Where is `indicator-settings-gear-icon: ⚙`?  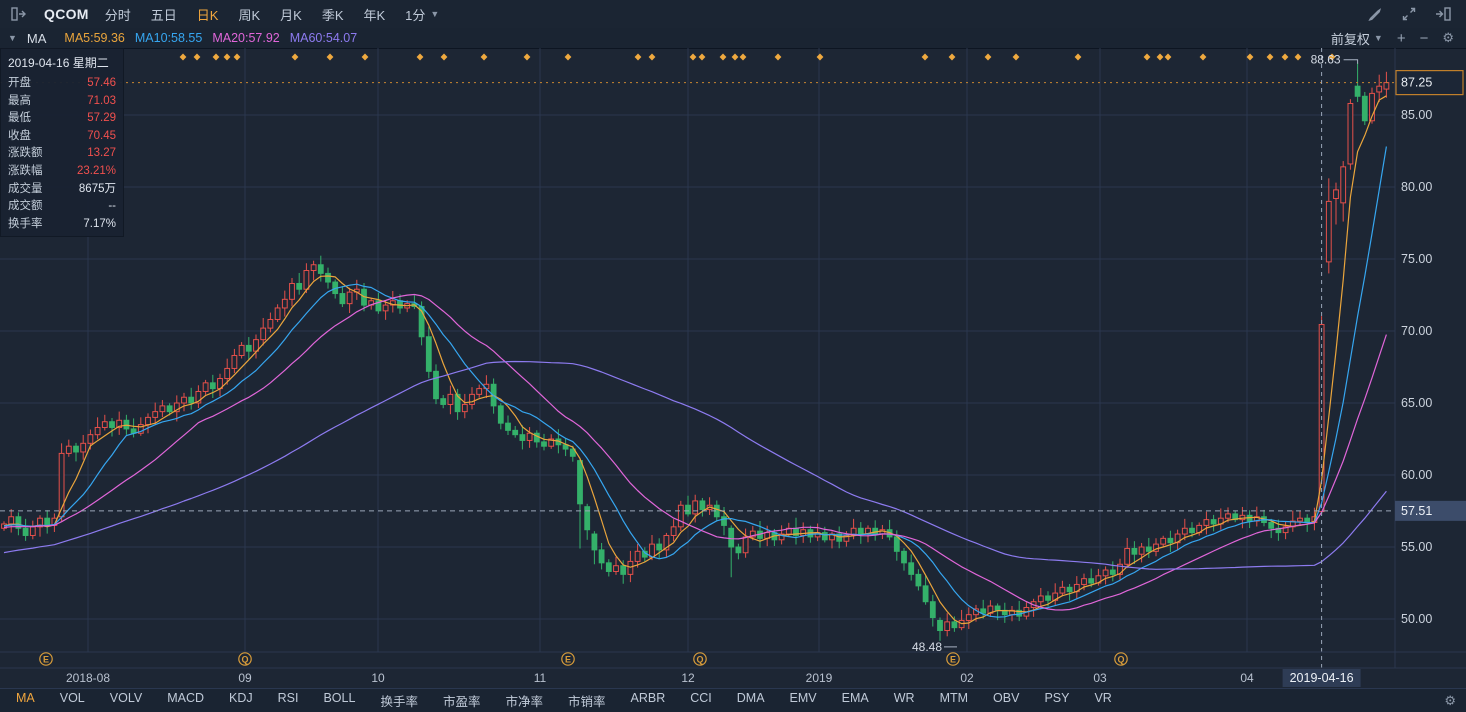
indicator-settings-gear-icon: ⚙ is located at coordinates (1450, 700).